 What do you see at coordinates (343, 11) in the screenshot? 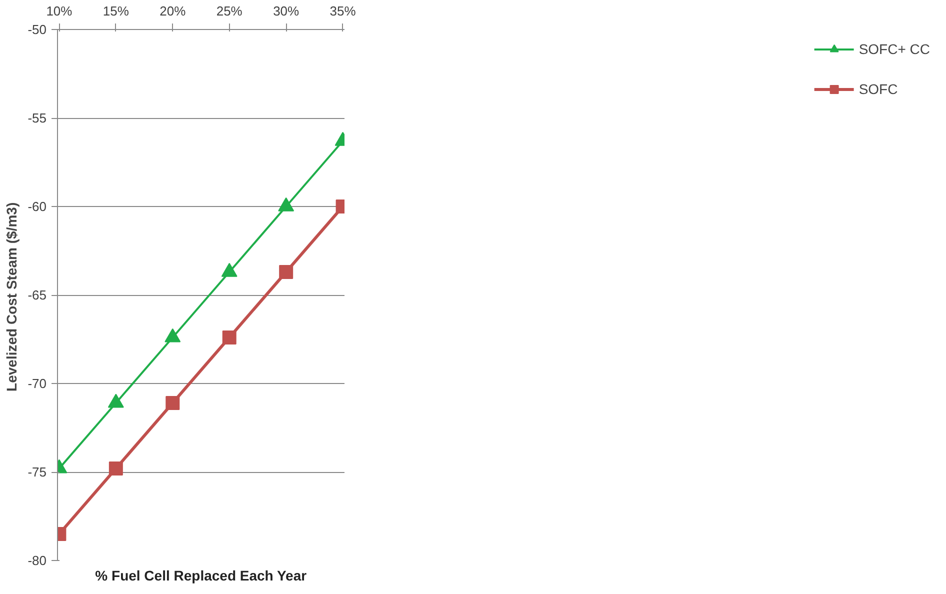
I see `x-tick-label: 35%` at bounding box center [343, 11].